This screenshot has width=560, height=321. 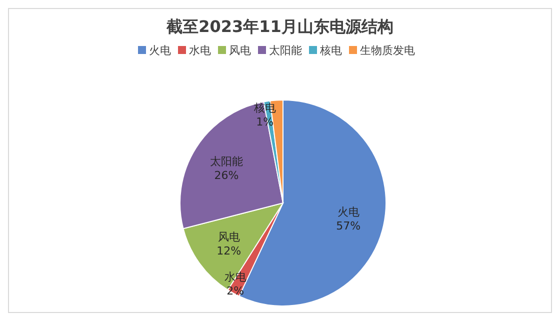 I want to click on slice-label: 火电, so click(x=348, y=212).